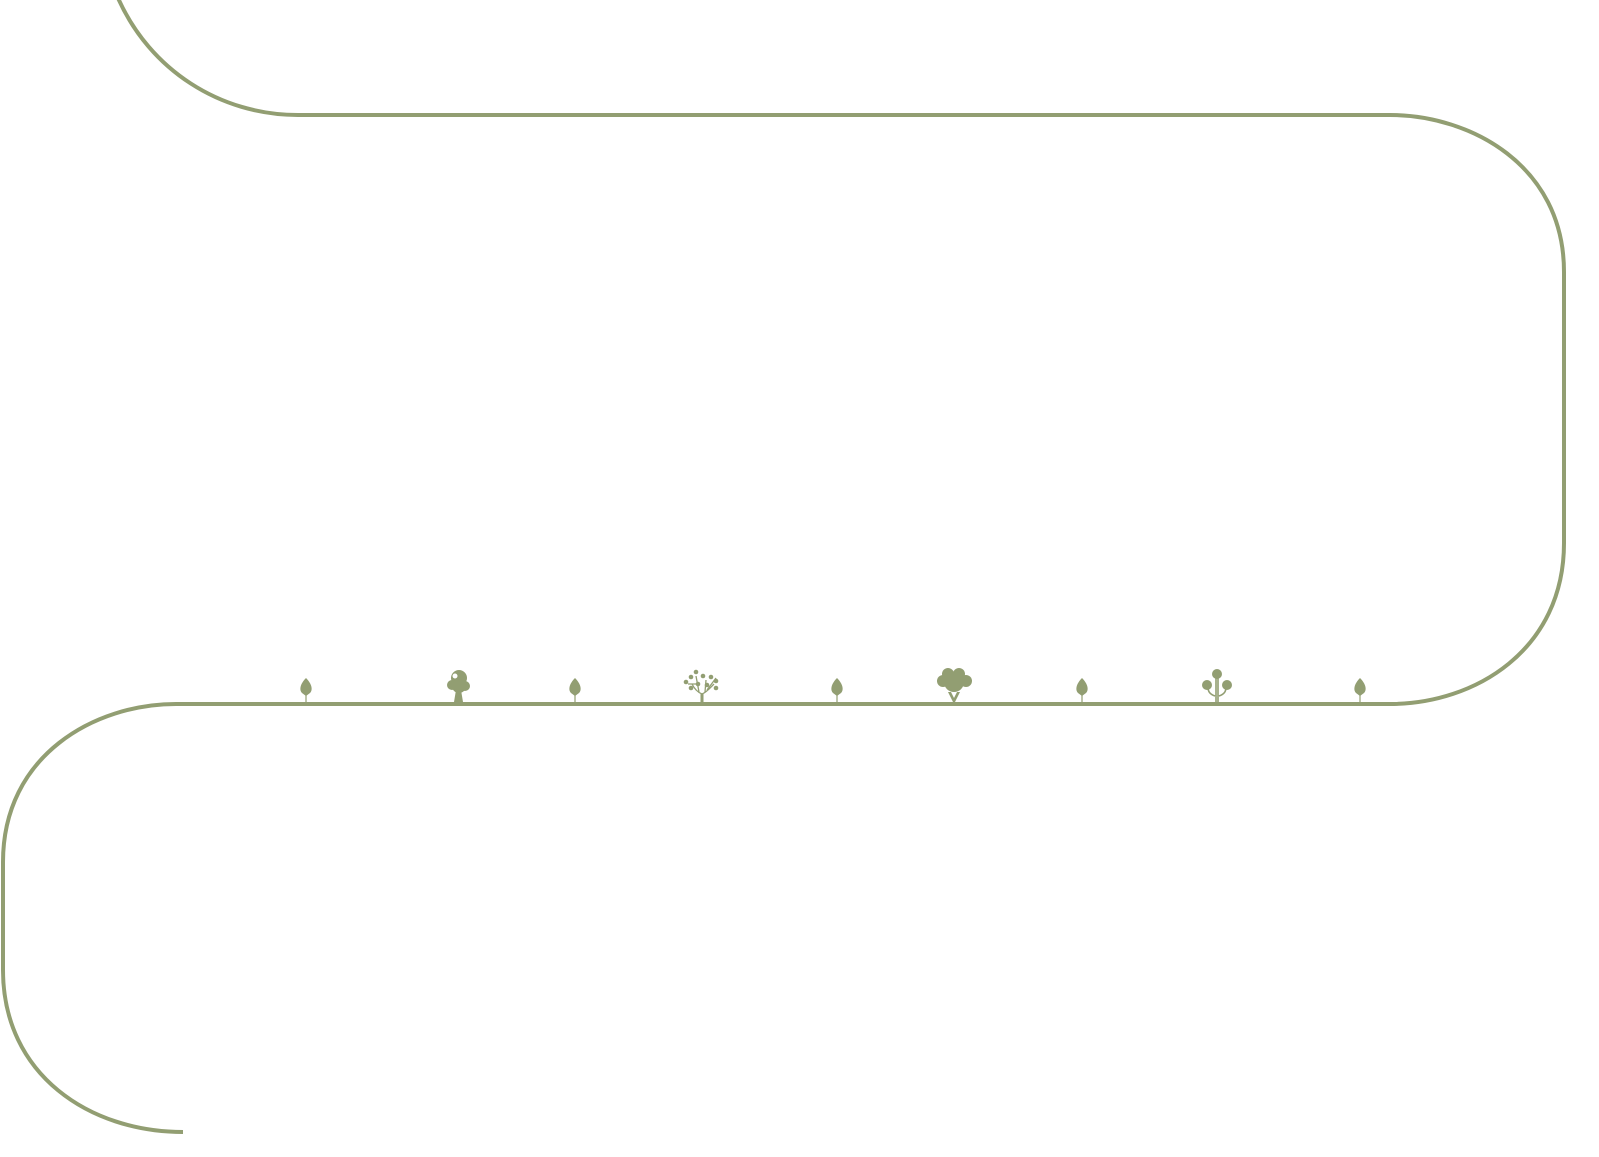 Image resolution: width=1599 pixels, height=1157 pixels. I want to click on bushy-tree-icon, so click(954, 685).